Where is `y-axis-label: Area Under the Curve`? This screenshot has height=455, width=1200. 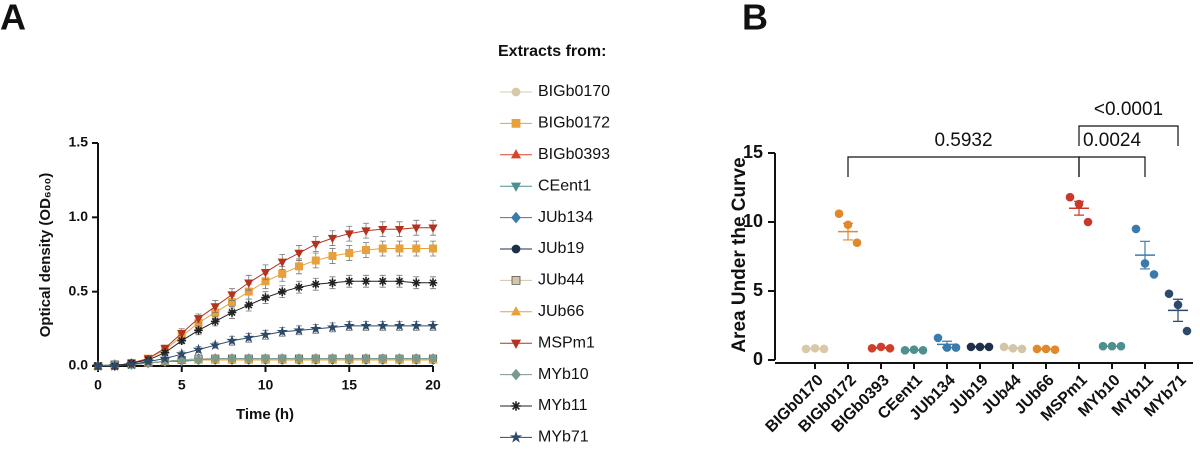
y-axis-label: Area Under the Curve is located at coordinates (739, 254).